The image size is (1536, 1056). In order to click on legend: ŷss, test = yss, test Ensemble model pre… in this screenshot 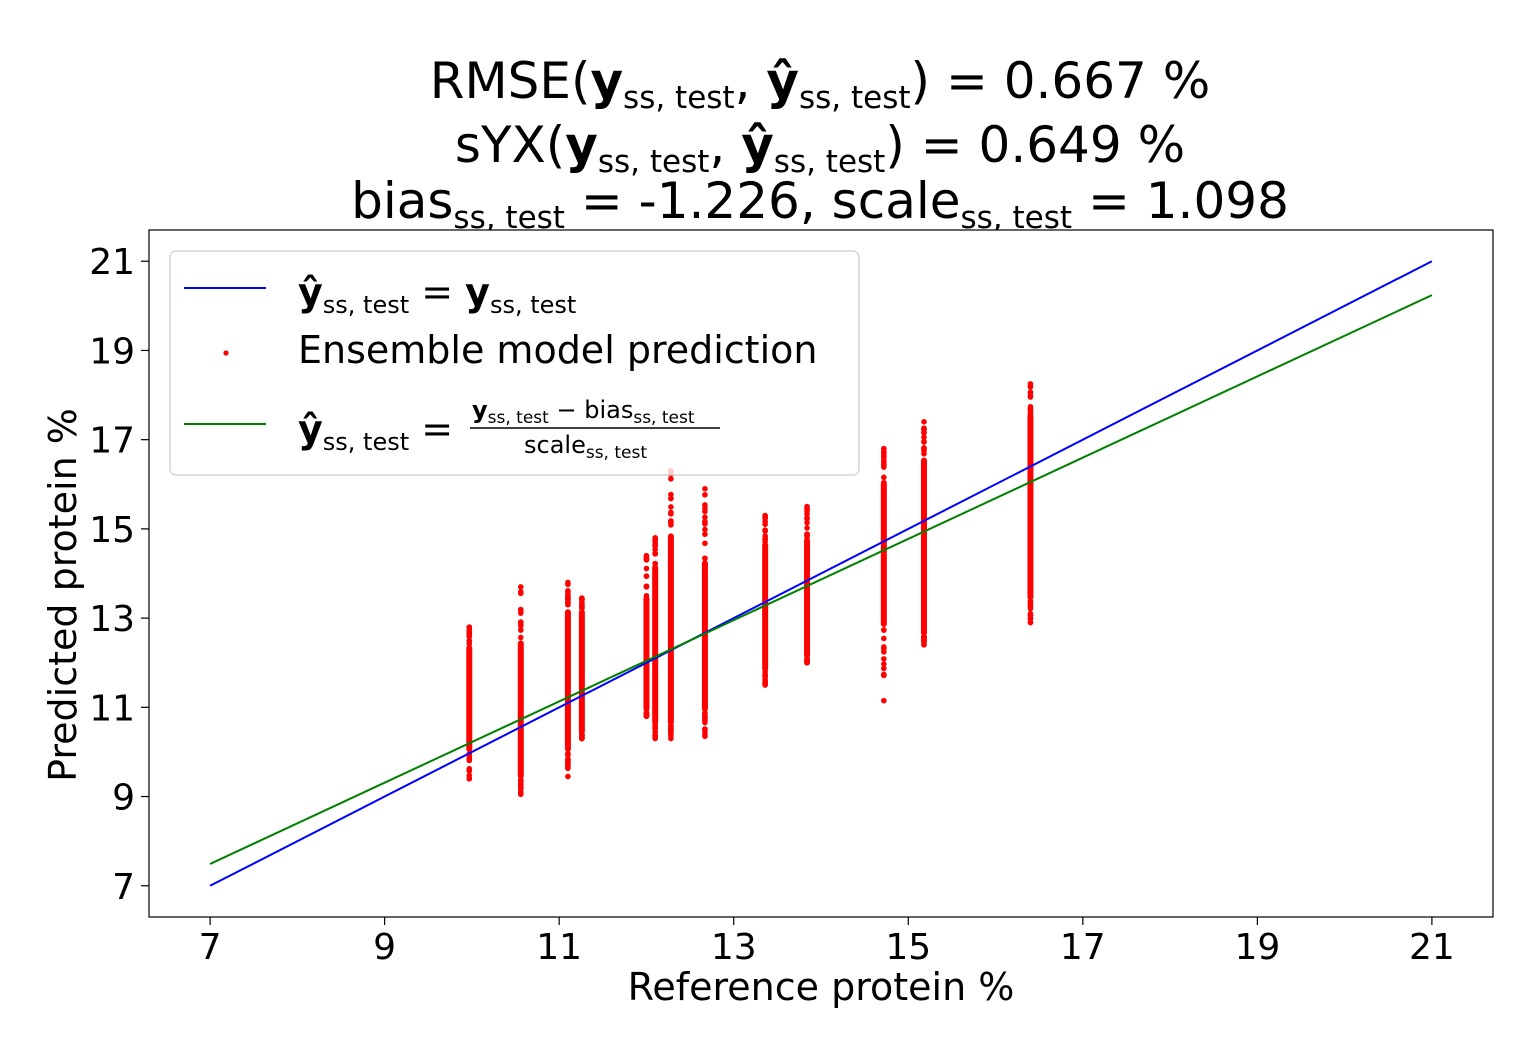, I will do `click(514, 363)`.